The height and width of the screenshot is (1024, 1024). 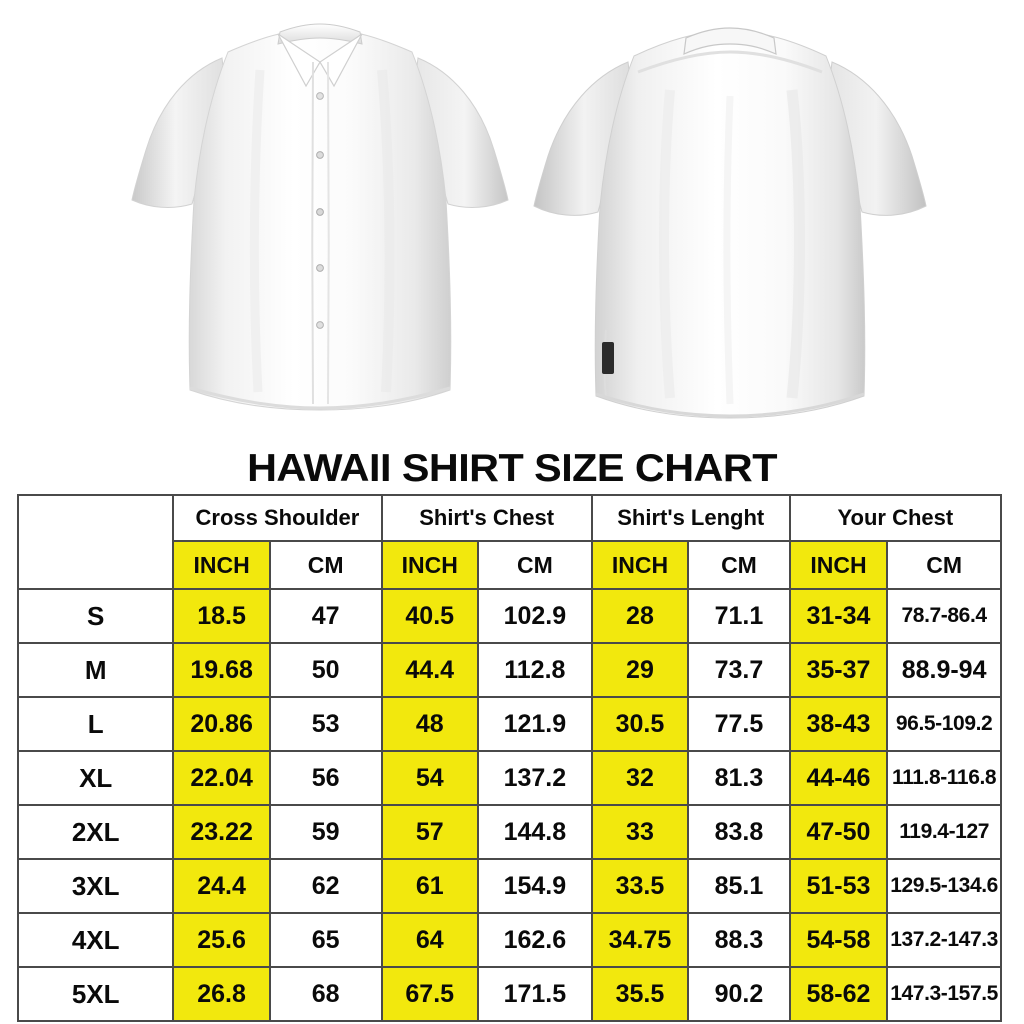 What do you see at coordinates (944, 886) in the screenshot?
I see `cell-3xl-your-chest-cm: 129.5-134.6` at bounding box center [944, 886].